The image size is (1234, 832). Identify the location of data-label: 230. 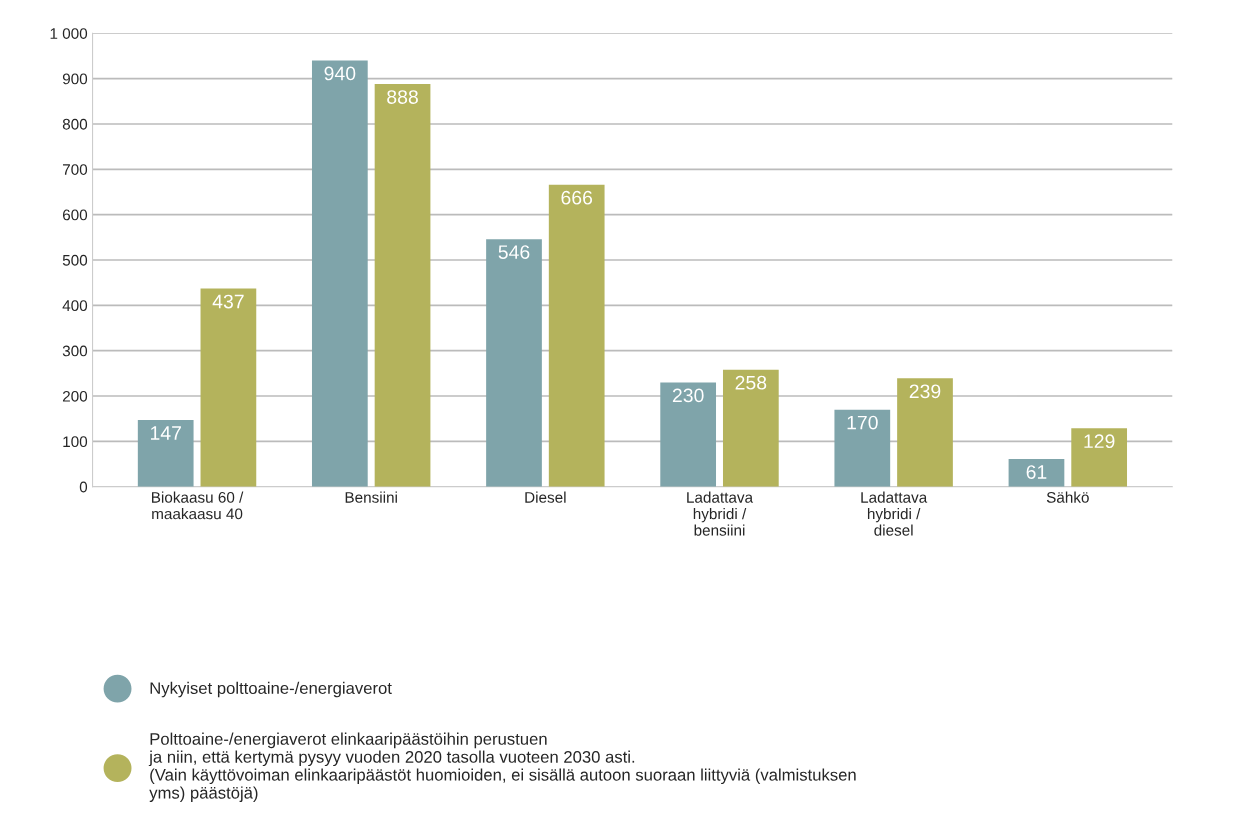
(688, 395).